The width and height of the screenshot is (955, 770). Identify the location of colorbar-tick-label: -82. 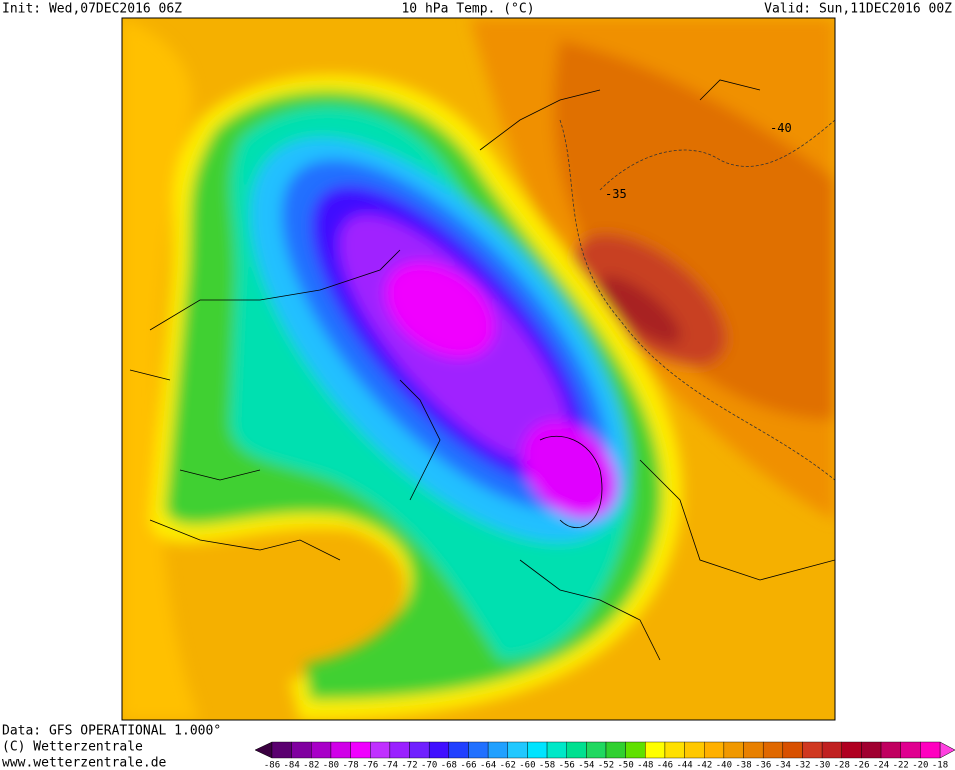
(311, 765).